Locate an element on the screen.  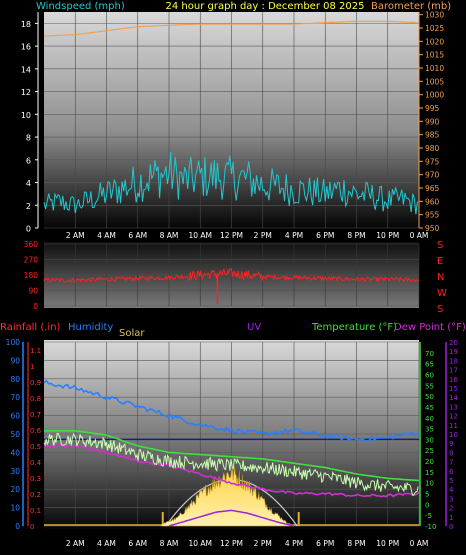
y-tick-label: 4 is located at coordinates (28, 183).